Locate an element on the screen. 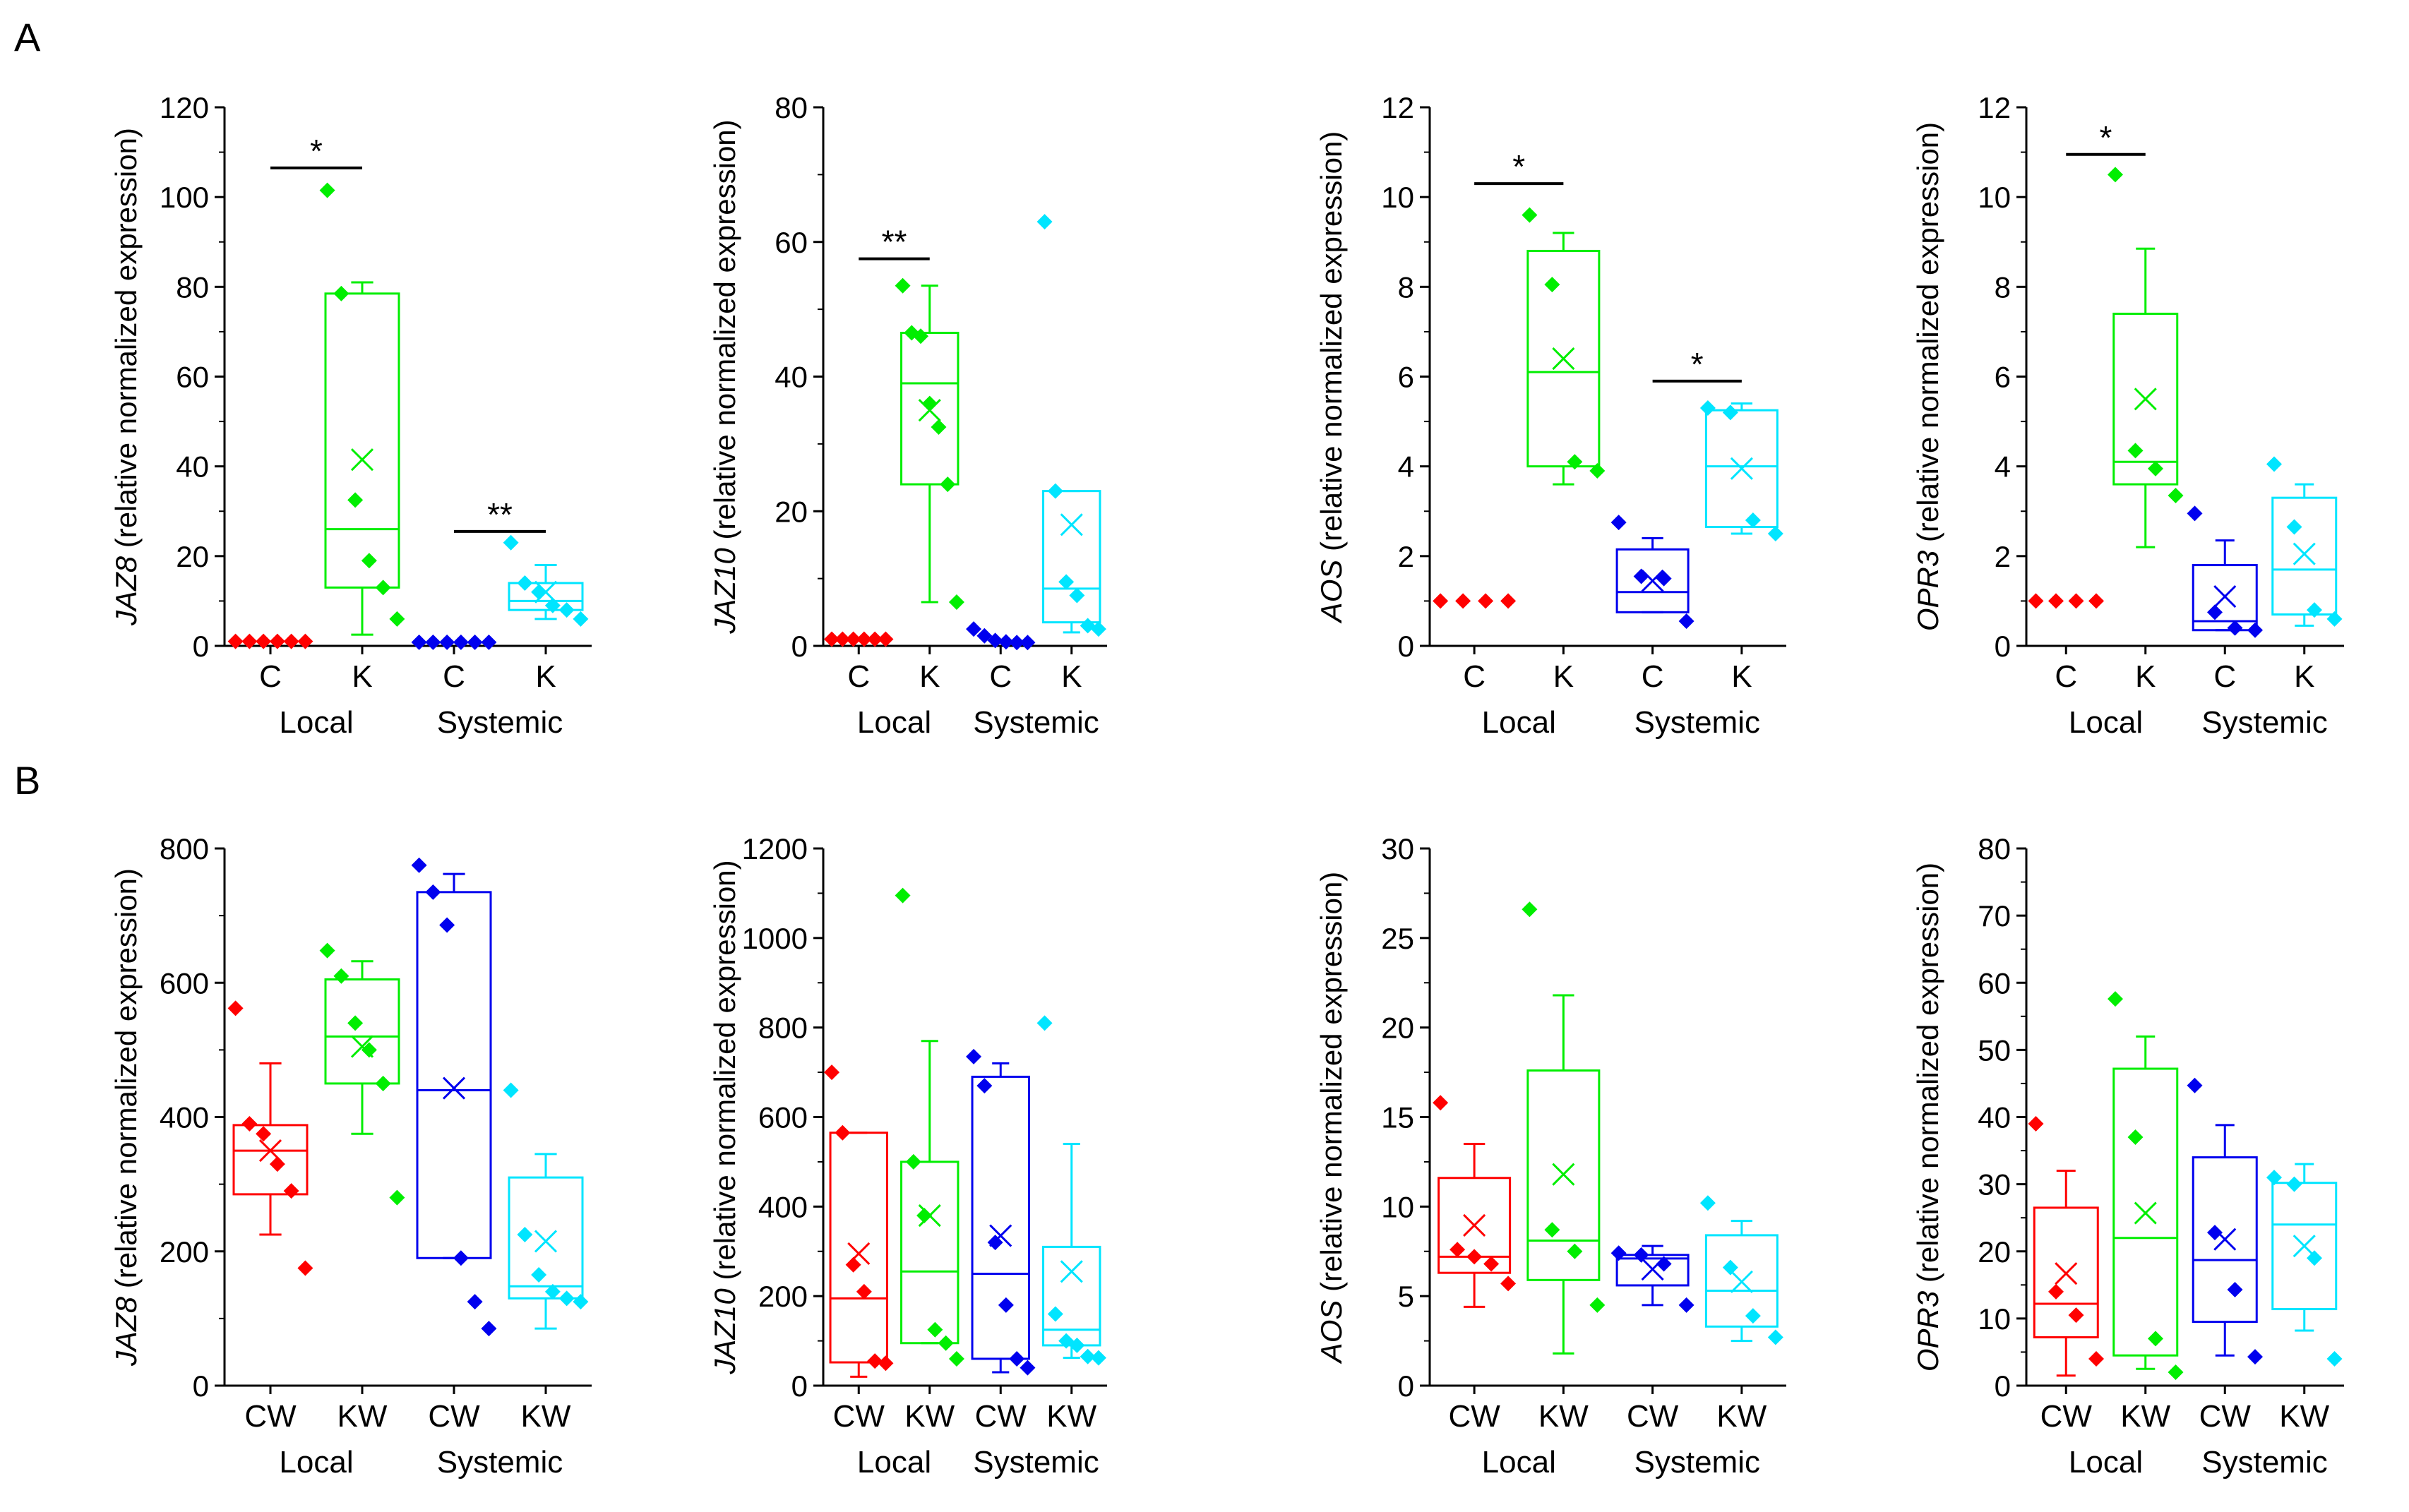 This screenshot has height=1512, width=2409. x-group-label: Systemic is located at coordinates (2264, 723).